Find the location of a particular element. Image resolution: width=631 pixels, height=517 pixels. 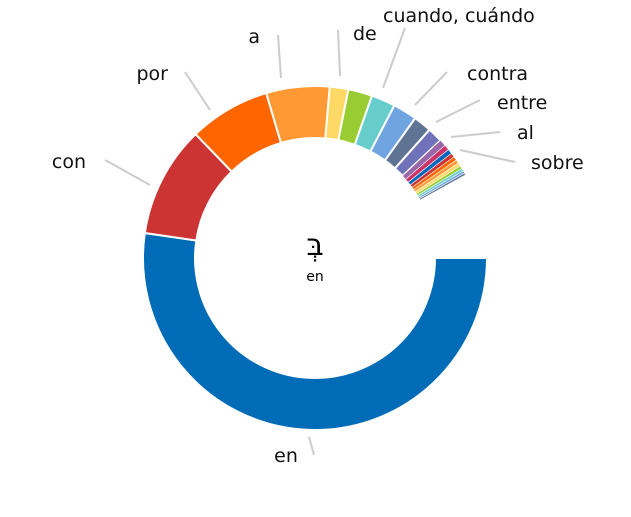

slice-label: contra is located at coordinates (497, 74).